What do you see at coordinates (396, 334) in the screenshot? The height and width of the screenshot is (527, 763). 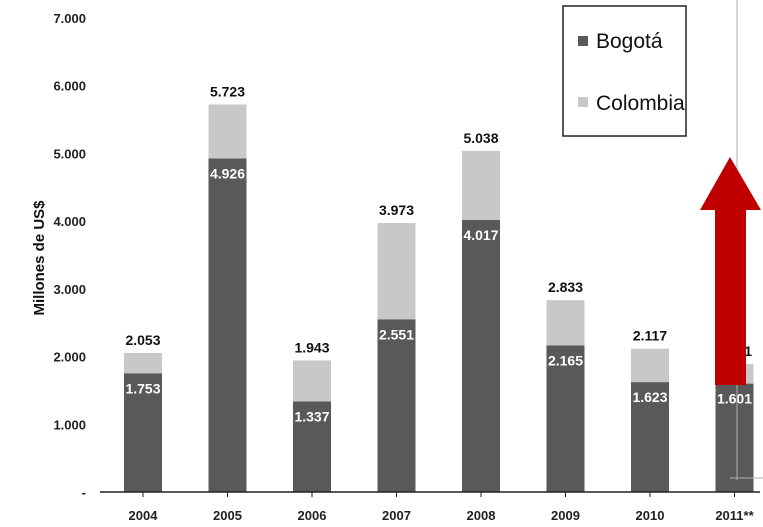 I see `bar-inner-label: 2.551` at bounding box center [396, 334].